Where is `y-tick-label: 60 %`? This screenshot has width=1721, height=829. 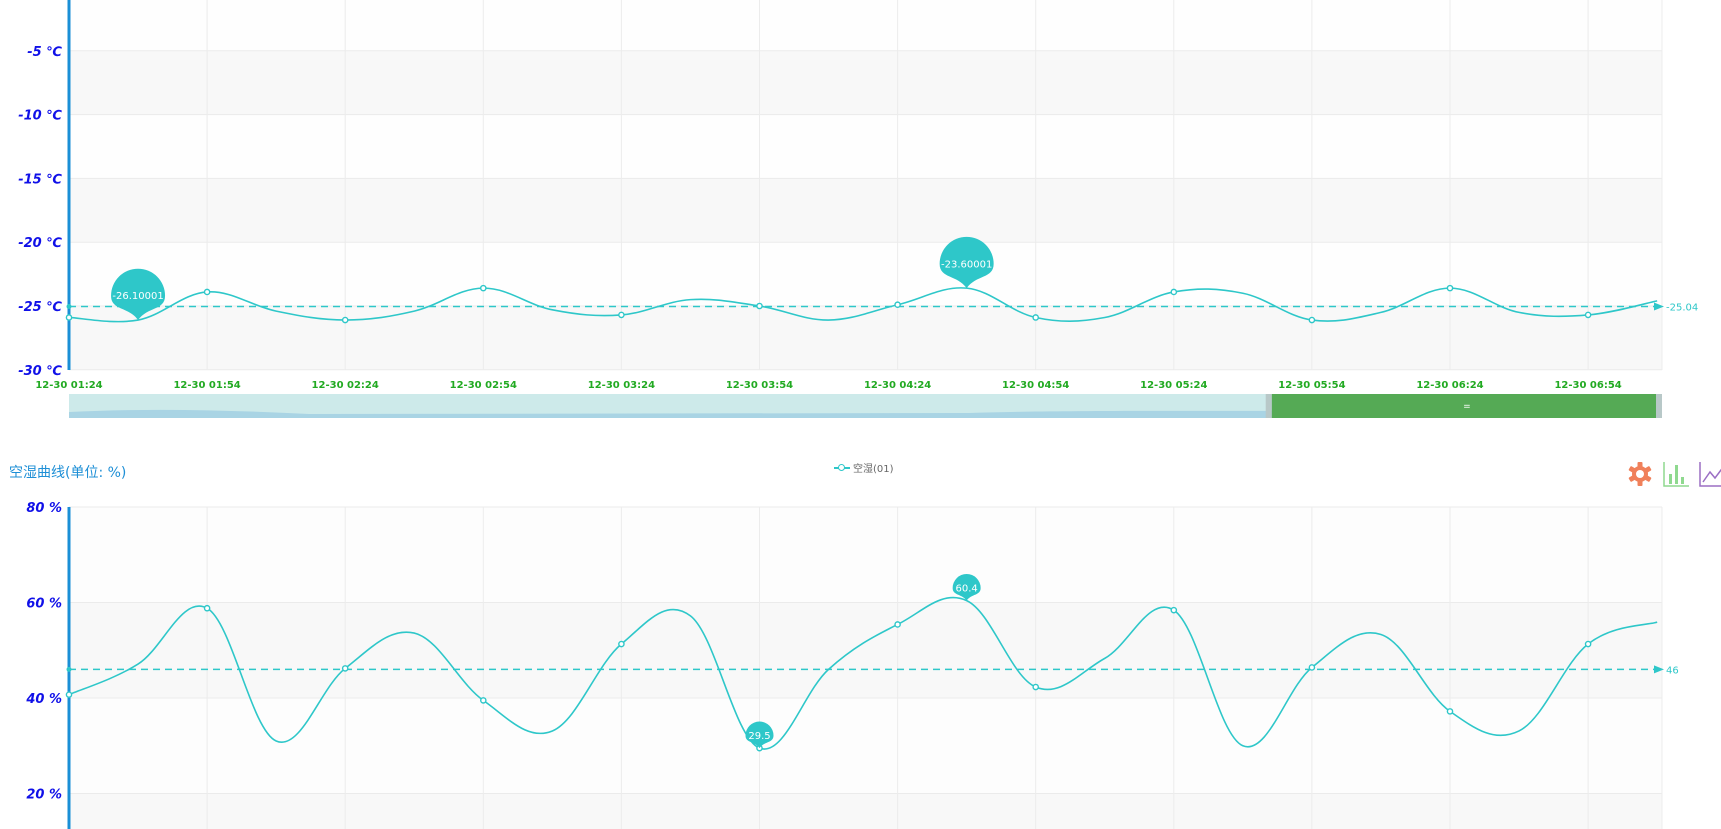
y-tick-label: 60 % is located at coordinates (44, 604).